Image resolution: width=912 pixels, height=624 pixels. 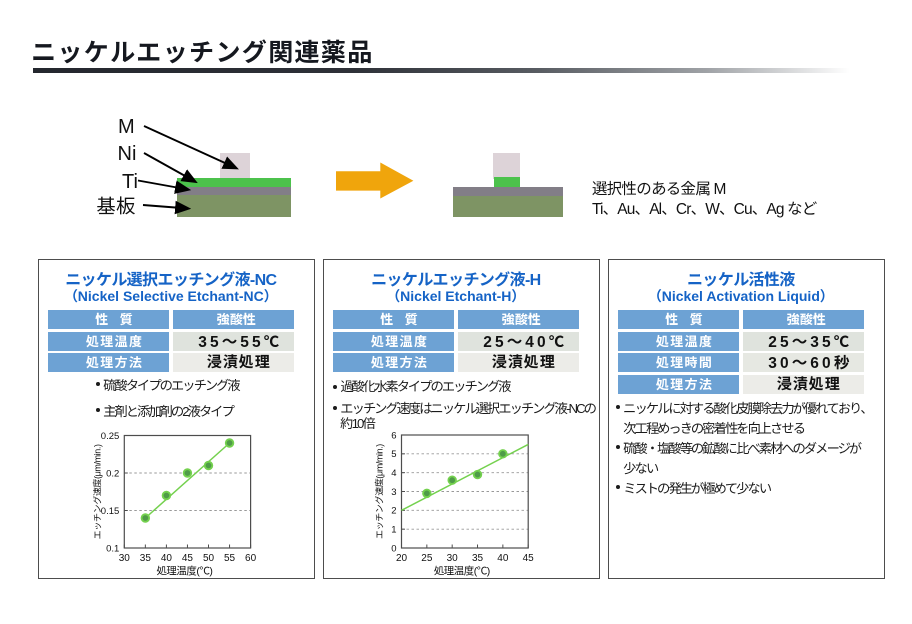 I want to click on svg-text: 0.1, so click(x=112, y=547).